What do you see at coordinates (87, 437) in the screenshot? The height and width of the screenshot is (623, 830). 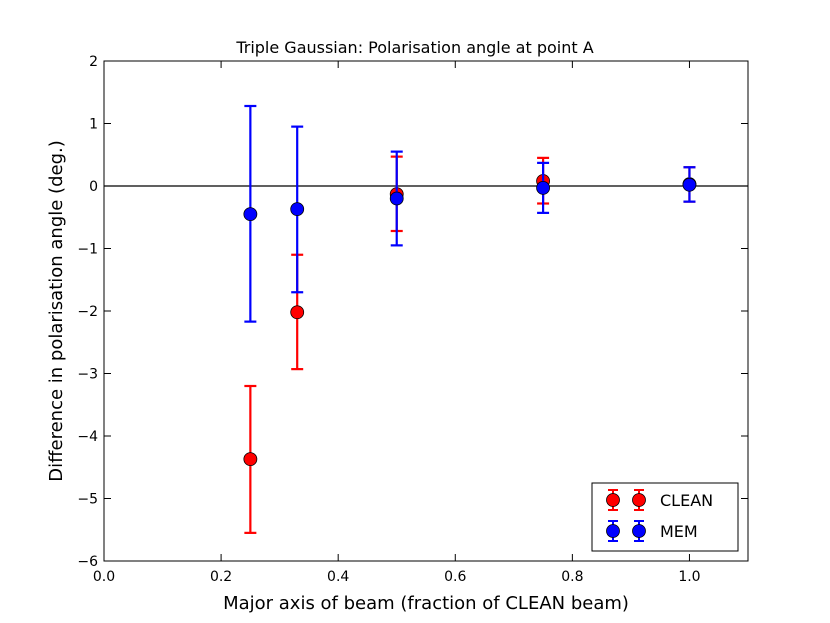 I see `y-tick-label: −4` at bounding box center [87, 437].